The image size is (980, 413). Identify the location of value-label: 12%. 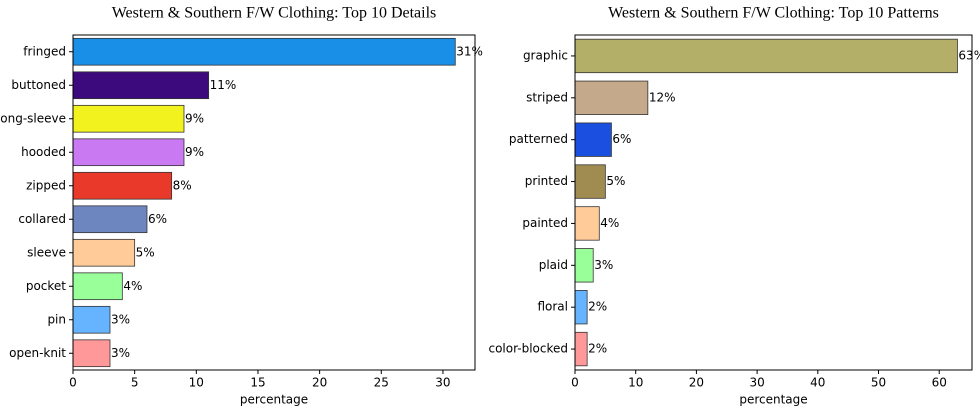
(662, 97).